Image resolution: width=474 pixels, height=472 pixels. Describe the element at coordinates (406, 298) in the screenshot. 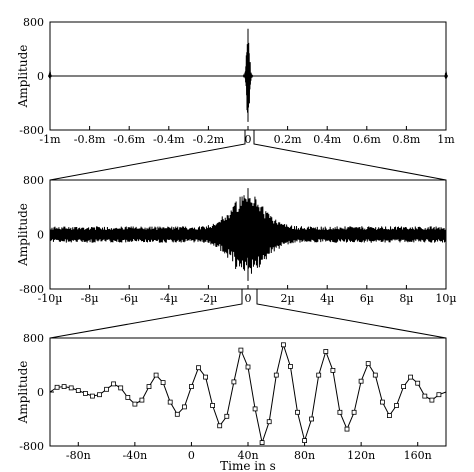

I see `x-tick-label: 8µ` at that location.